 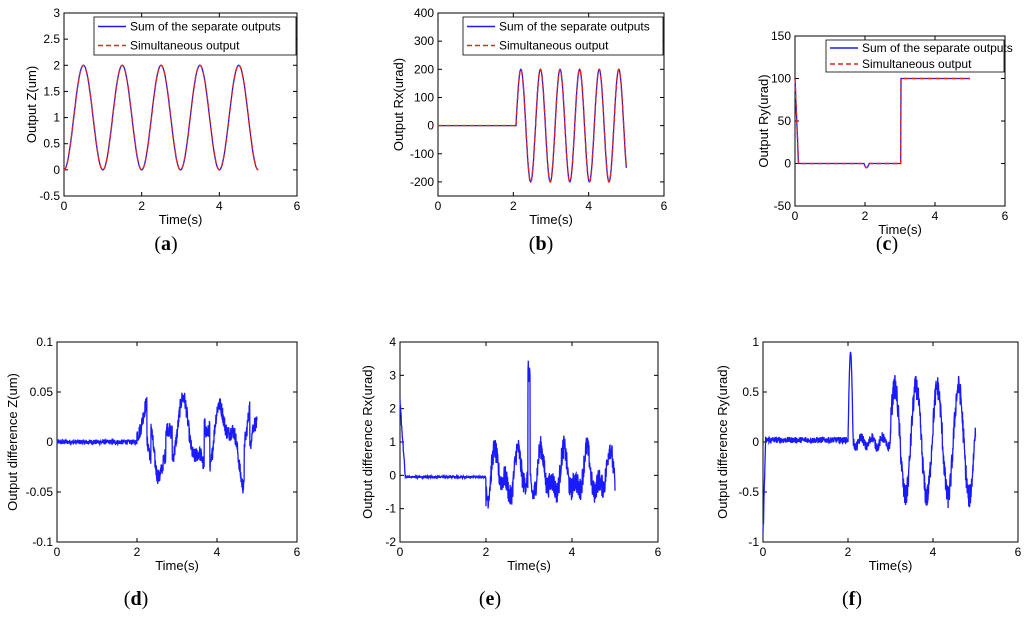 I want to click on y-axis-label: Output Z(um), so click(x=31, y=104).